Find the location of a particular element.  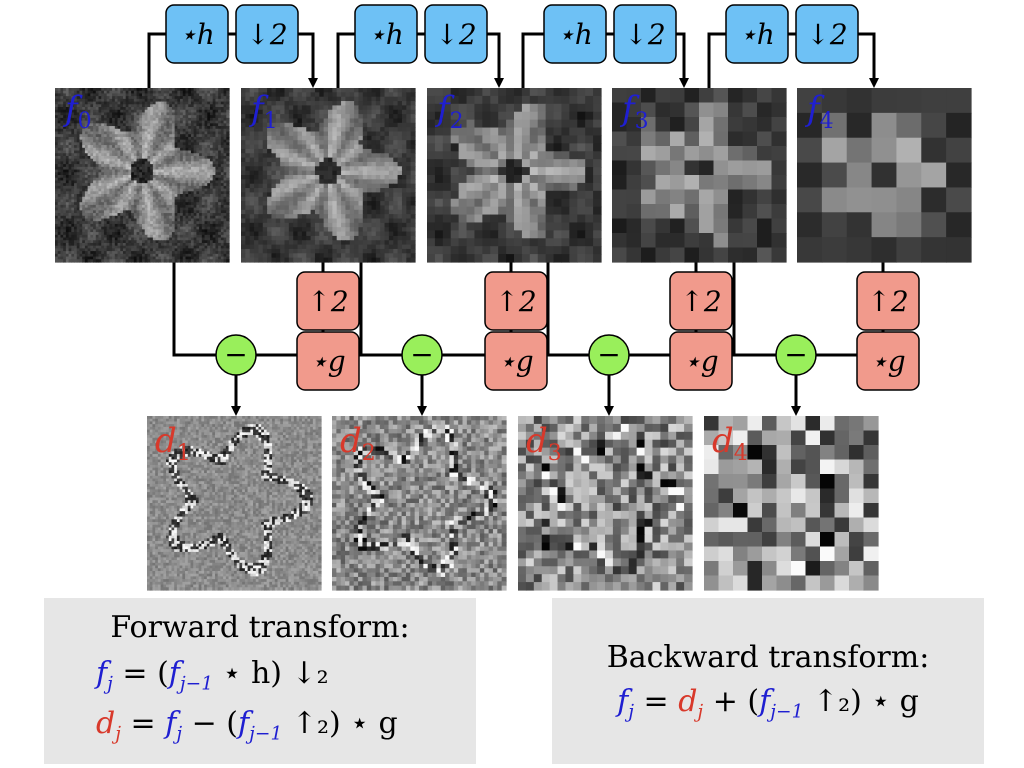

backward-title: Backward transform: is located at coordinates (768, 657).